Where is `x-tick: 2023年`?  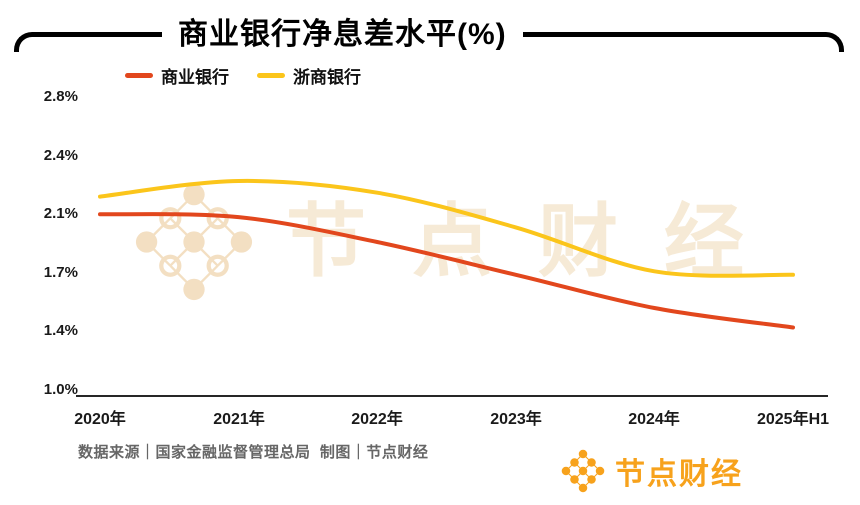
x-tick: 2023年 is located at coordinates (516, 419).